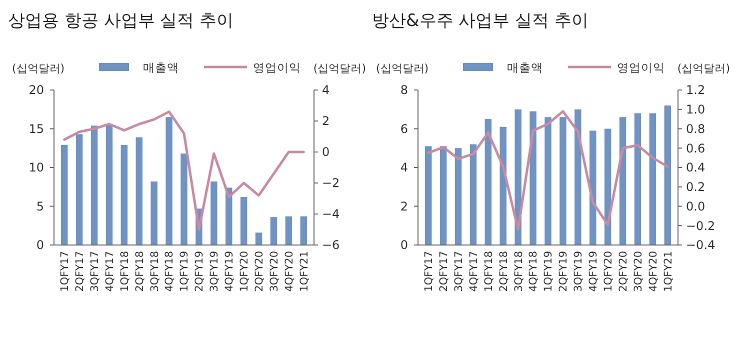 The width and height of the screenshot is (745, 352). Describe the element at coordinates (331, 245) in the screenshot. I see `y2-tick-label: −6` at that location.